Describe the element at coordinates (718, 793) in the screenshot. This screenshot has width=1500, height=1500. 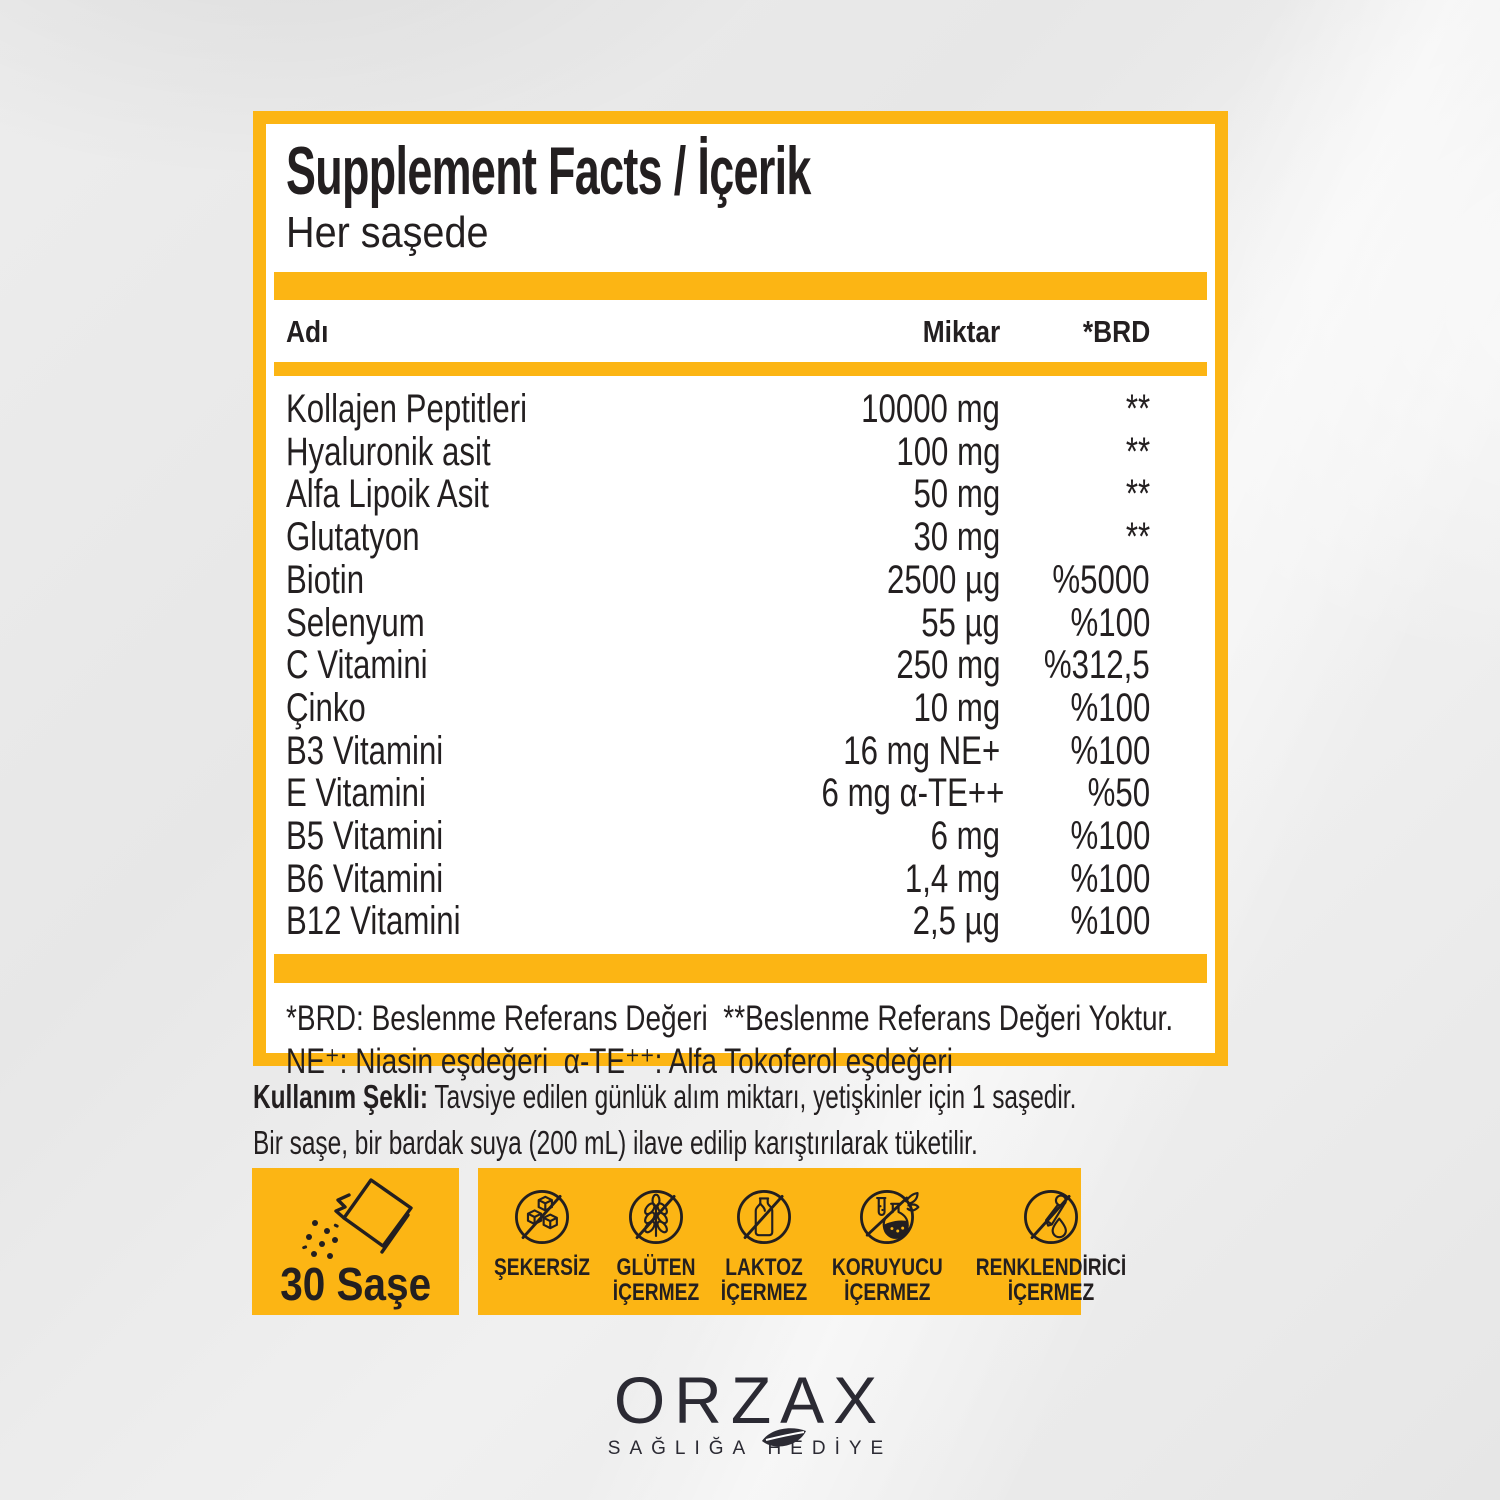
I see `table-row: E Vitamini 6 mg α-TE++ %50` at that location.